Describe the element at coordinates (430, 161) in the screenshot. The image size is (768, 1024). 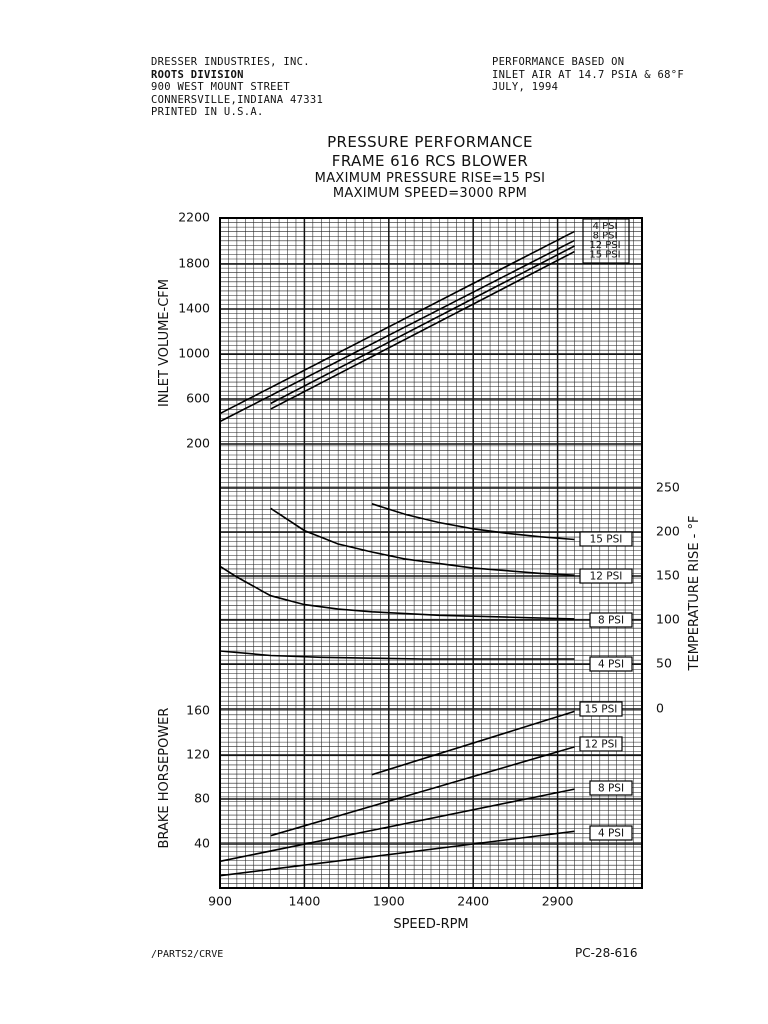
I see `chart-subtitle: FRAME 616 RCS BLOWER` at that location.